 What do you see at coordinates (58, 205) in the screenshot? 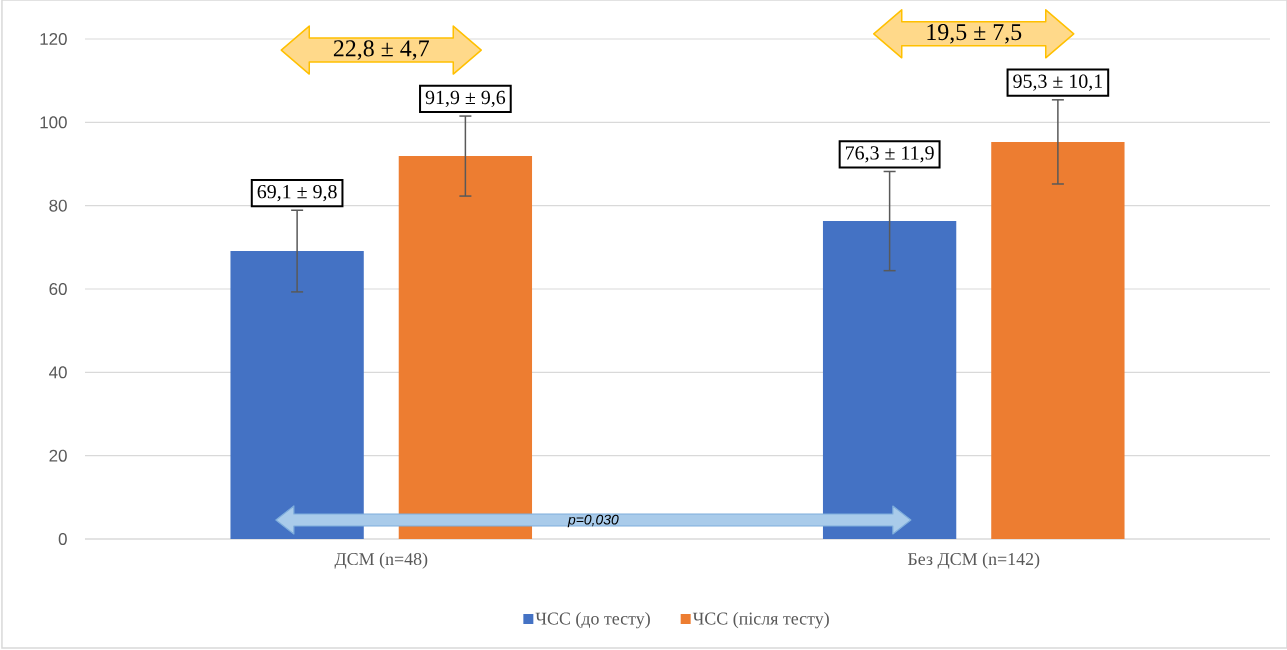
I see `y-tick-label: 80` at bounding box center [58, 205].